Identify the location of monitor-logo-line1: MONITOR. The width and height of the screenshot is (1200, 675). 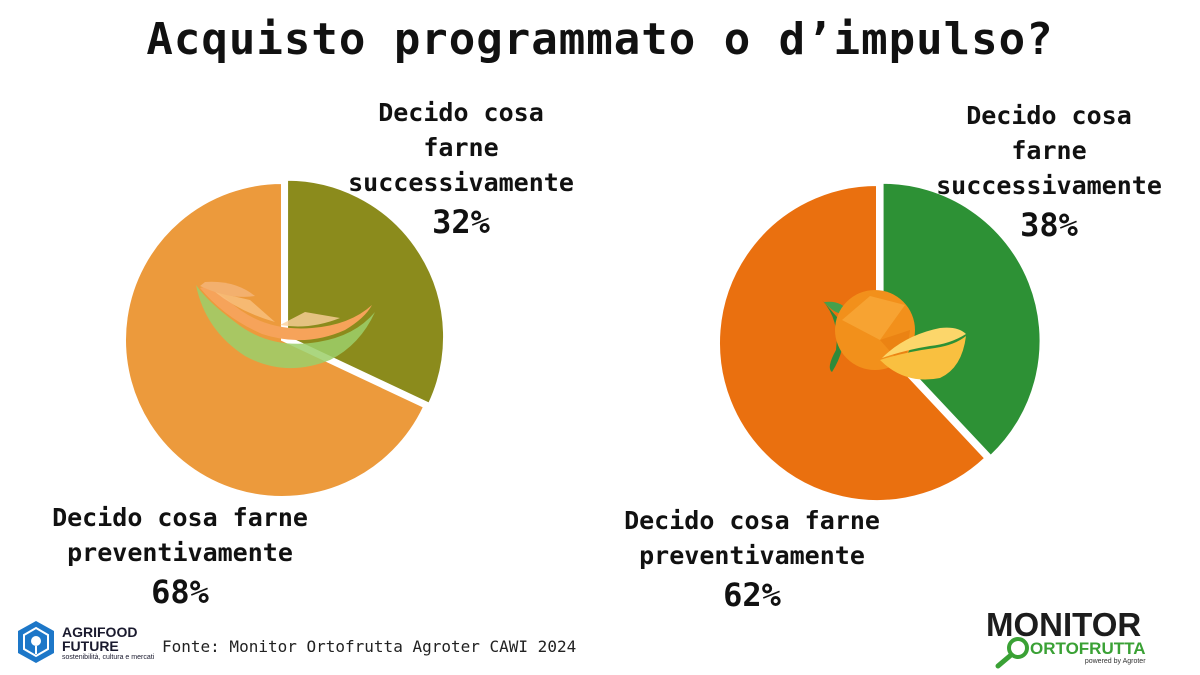
(1064, 624).